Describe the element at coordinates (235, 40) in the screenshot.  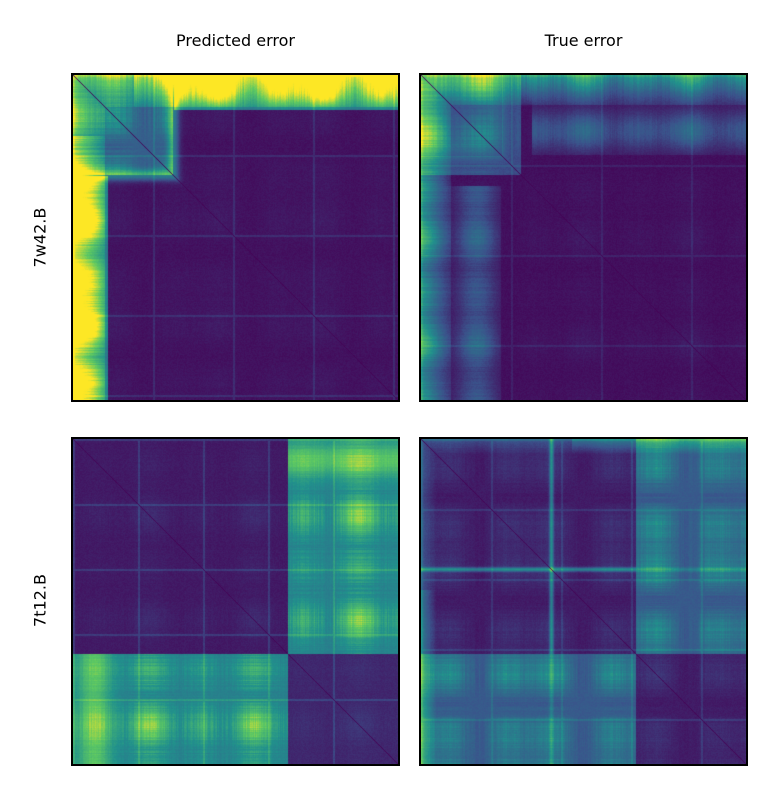
I see `column-title-predicted: Predicted error` at that location.